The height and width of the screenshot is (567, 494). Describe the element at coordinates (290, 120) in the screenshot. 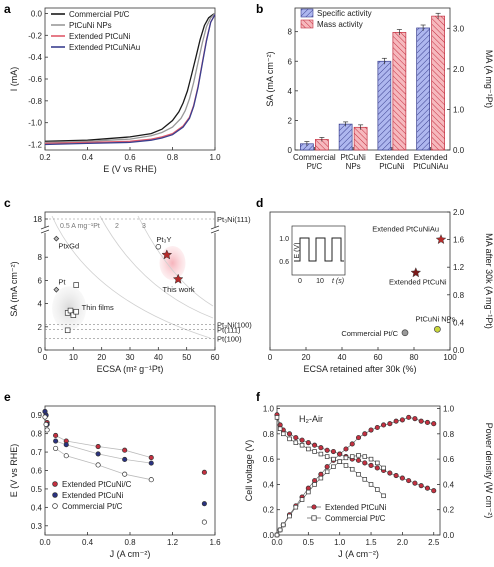

I see `y-tick-label: 2` at that location.